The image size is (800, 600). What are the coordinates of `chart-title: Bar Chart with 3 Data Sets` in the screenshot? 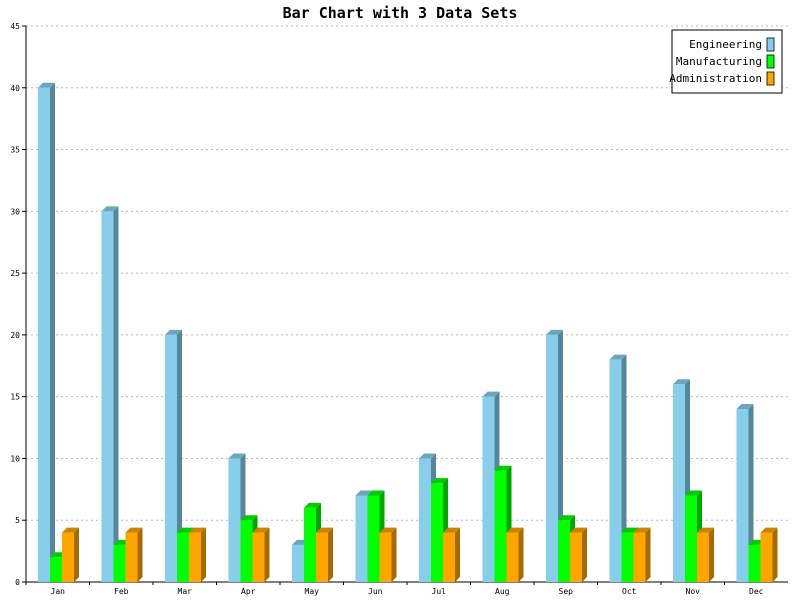 It's located at (400, 13).